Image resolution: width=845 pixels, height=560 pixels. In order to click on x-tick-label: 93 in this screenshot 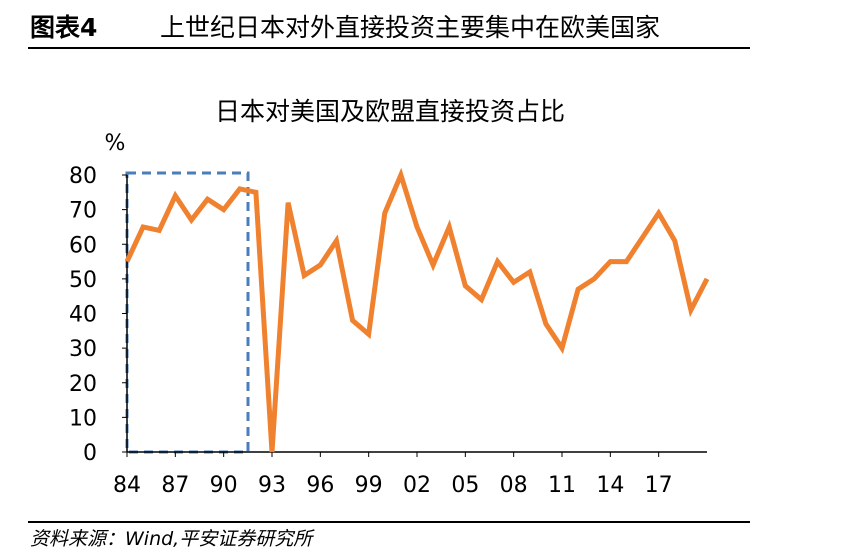, I will do `click(272, 485)`.